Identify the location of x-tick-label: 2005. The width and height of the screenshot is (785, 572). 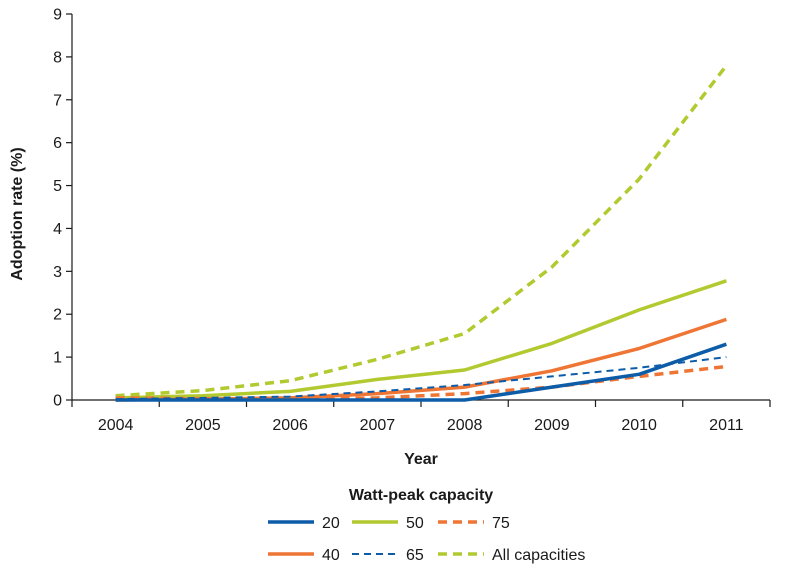
(203, 425).